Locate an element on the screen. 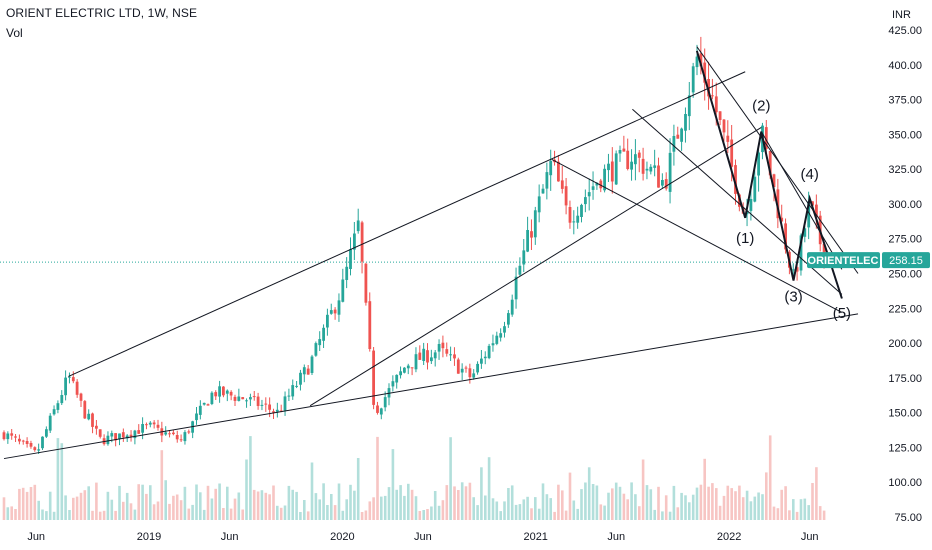  currency-label: INR is located at coordinates (901, 15).